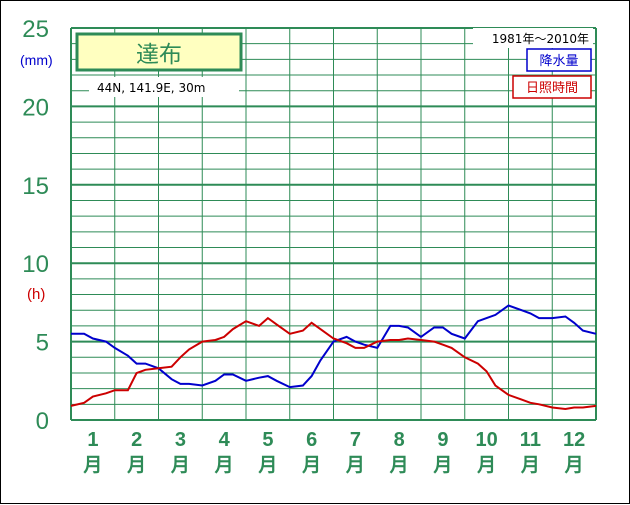 The width and height of the screenshot is (630, 505). Describe the element at coordinates (442, 440) in the screenshot. I see `x-tick-label: 9` at that location.